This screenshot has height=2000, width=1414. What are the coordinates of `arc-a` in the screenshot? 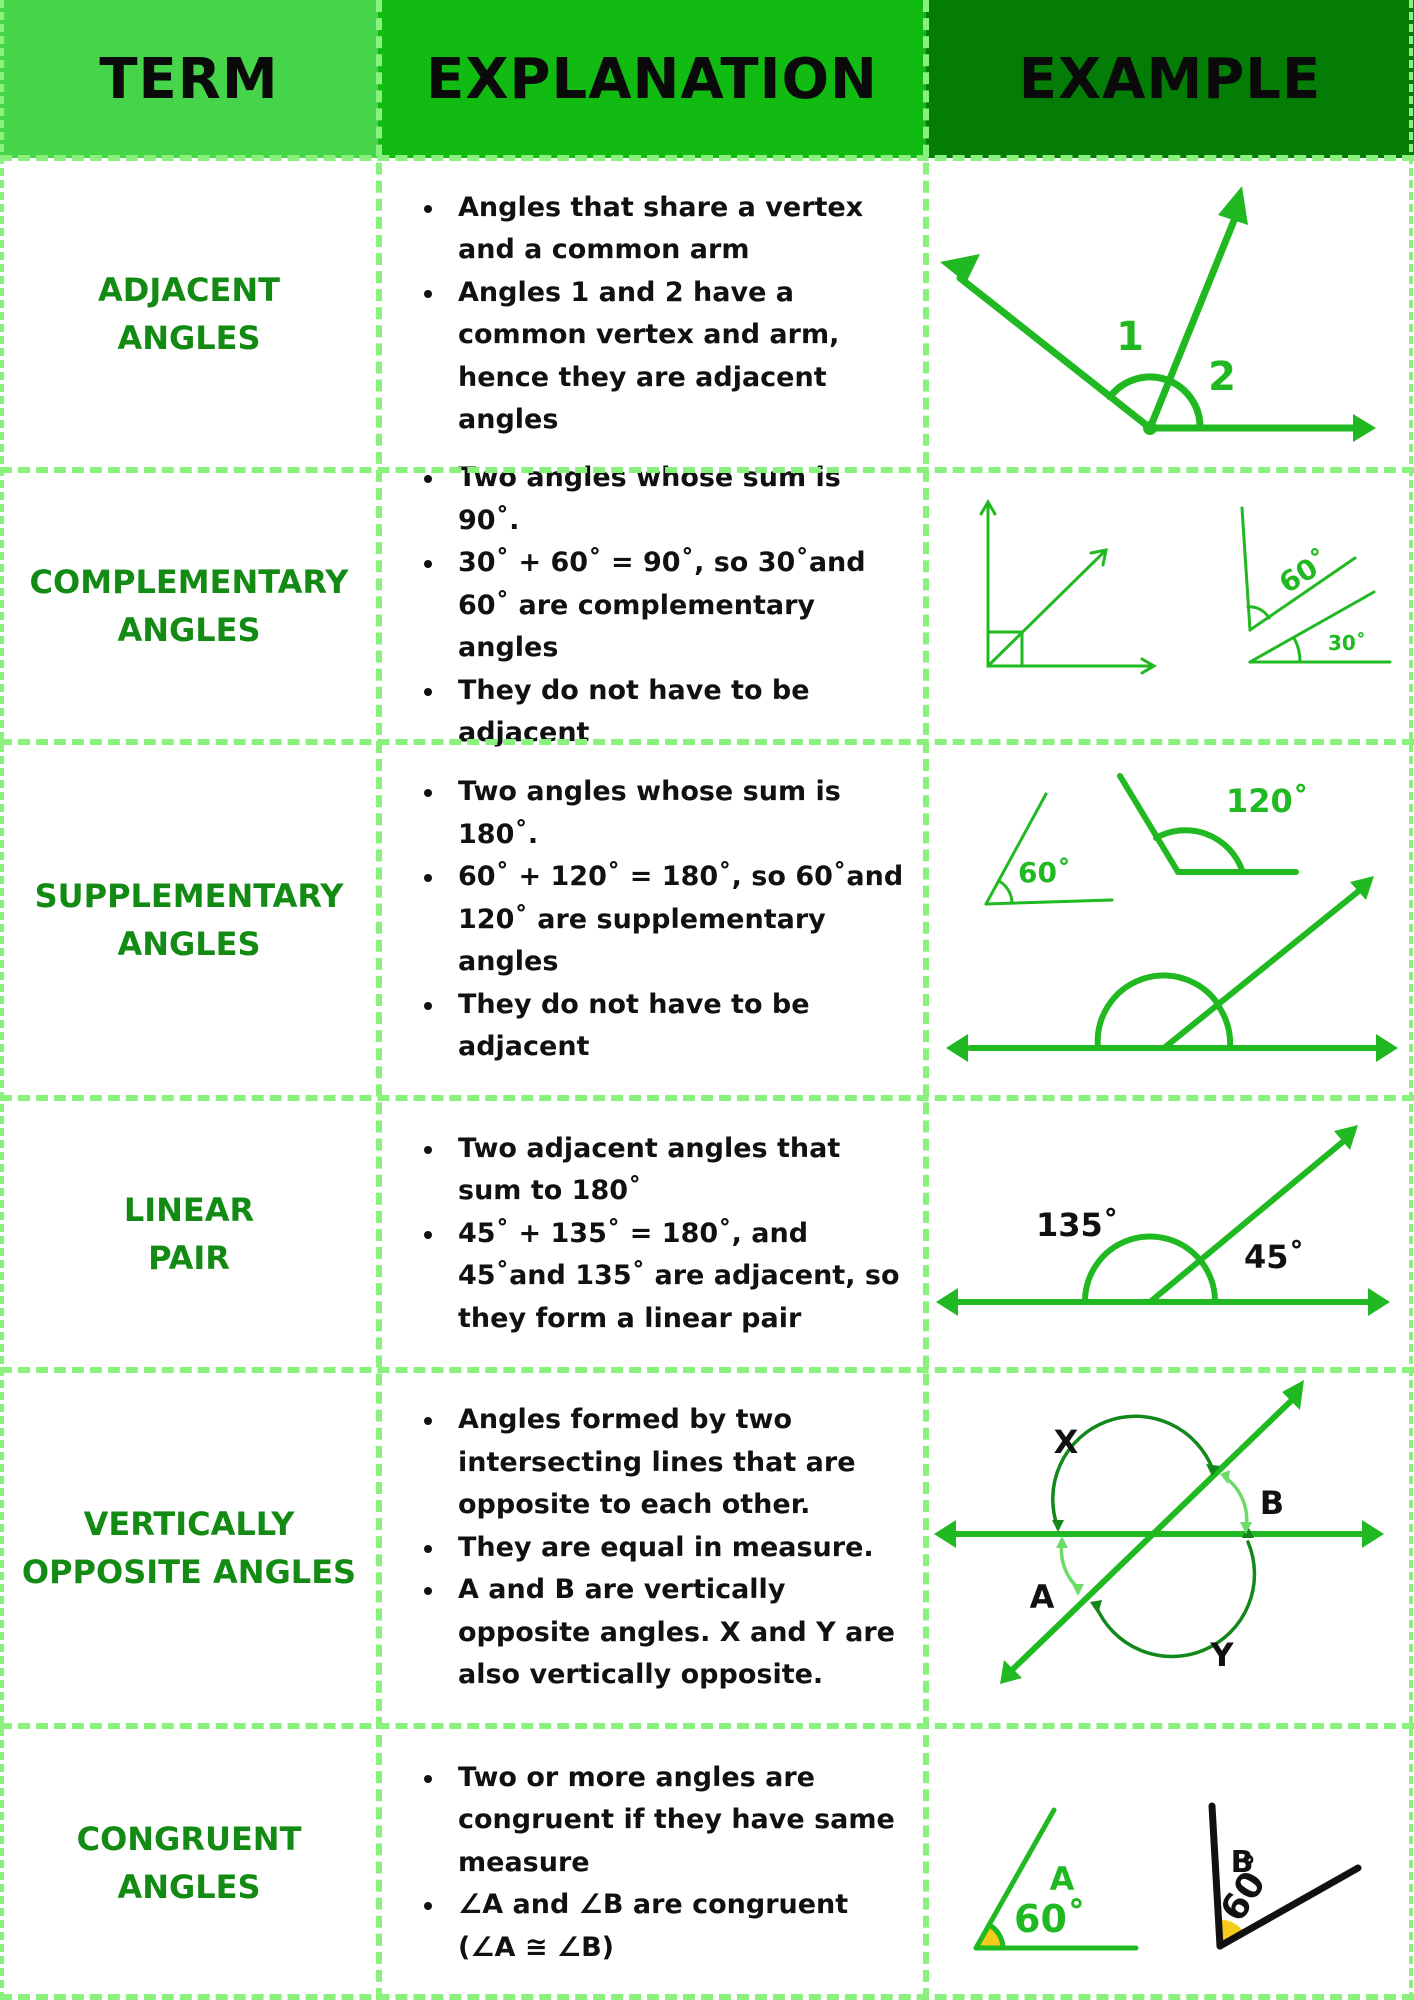 It's located at (1069, 1565).